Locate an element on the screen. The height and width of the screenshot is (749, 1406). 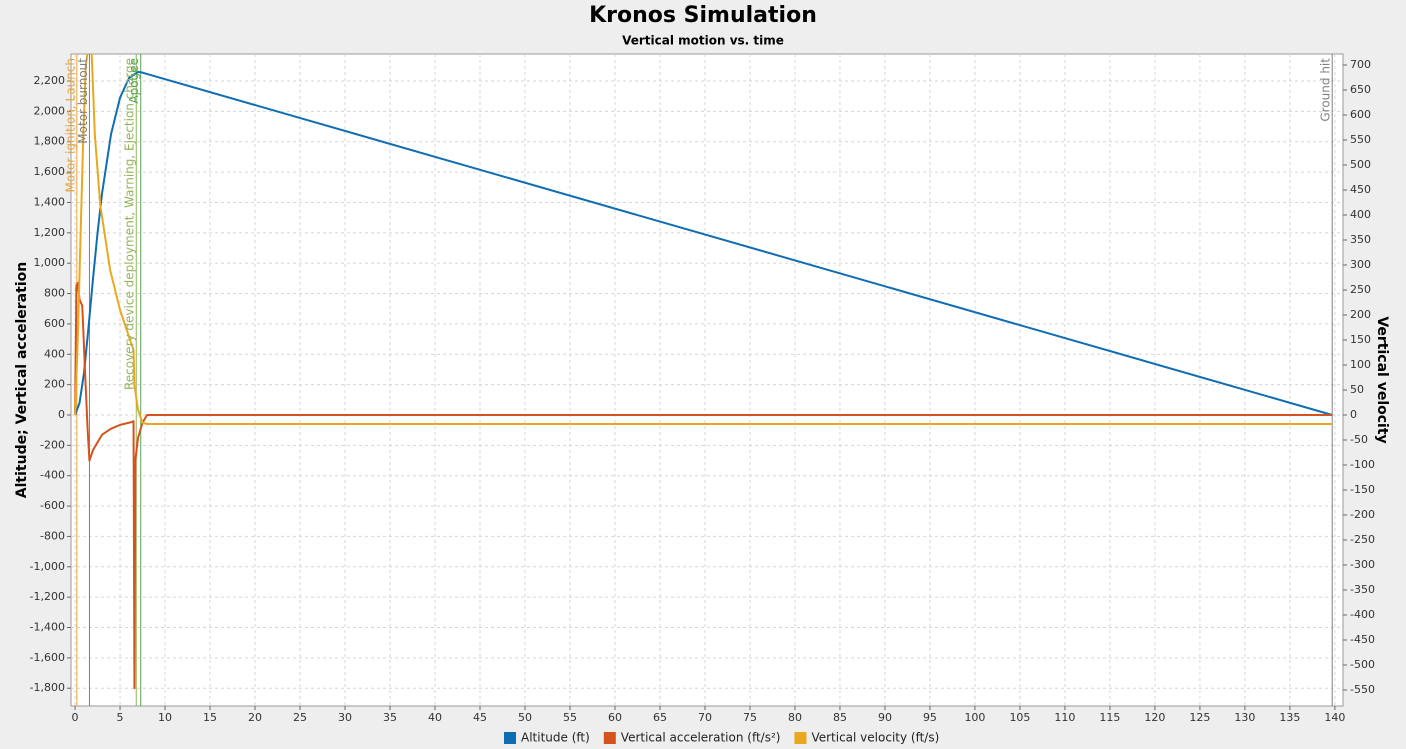
y-tick-label: 1,200 is located at coordinates (50, 232).